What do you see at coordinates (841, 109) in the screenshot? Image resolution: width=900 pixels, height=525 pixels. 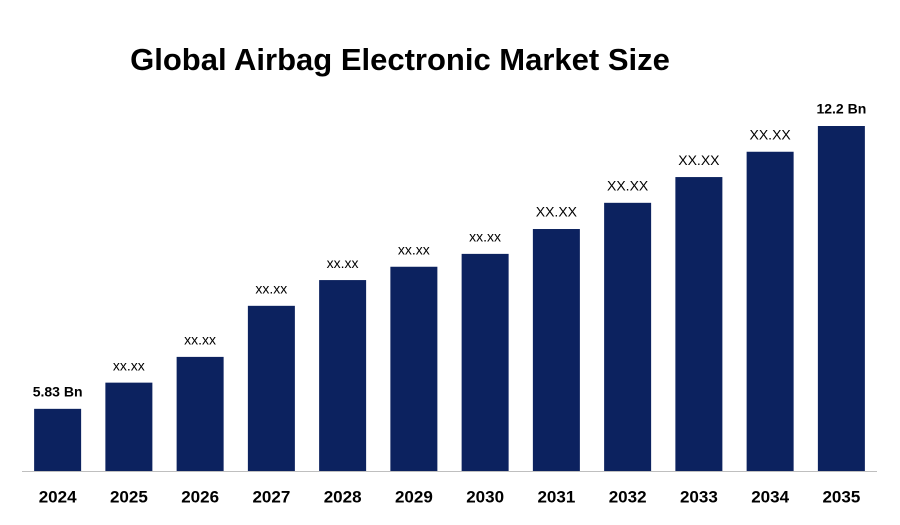 I see `value-label: 12.2 Bn` at bounding box center [841, 109].